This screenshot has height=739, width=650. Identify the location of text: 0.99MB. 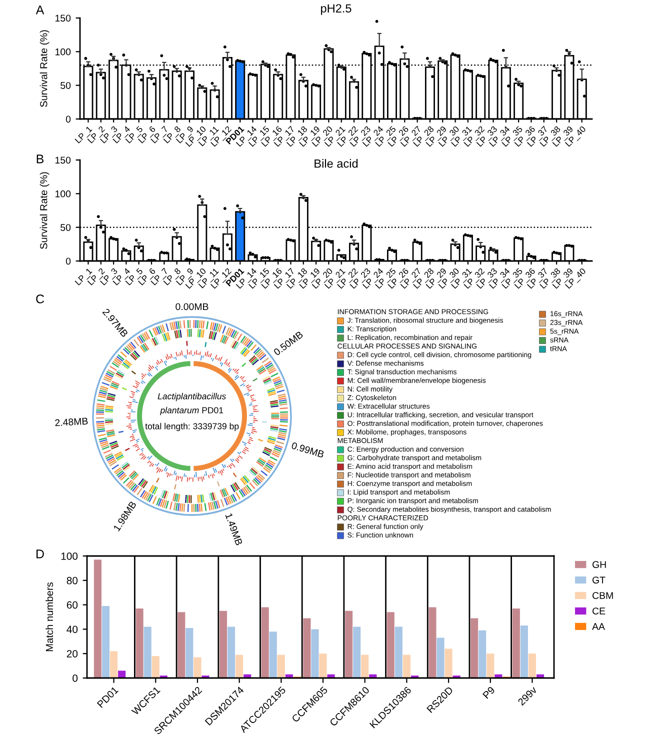
(307, 450).